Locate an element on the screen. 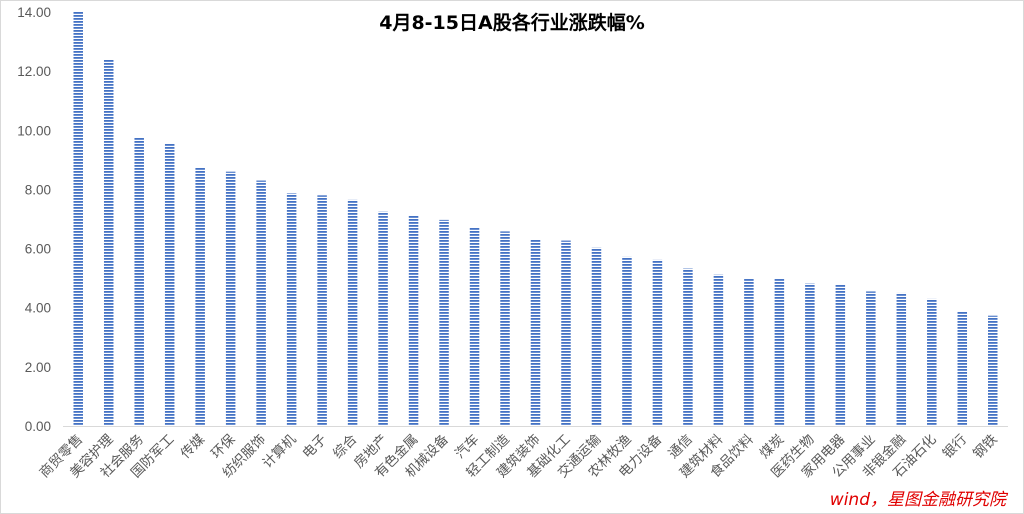 The image size is (1024, 514). y-tick-label: 4.00 is located at coordinates (38, 308).